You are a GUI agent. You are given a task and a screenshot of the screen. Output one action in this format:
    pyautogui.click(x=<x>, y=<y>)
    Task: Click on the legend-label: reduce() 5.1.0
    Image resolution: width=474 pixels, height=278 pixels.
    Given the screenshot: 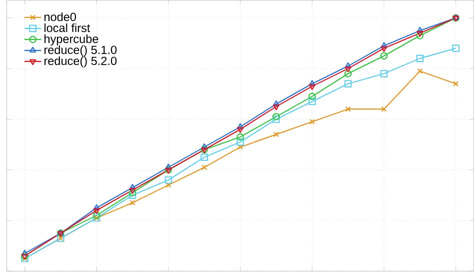 What is the action you would take?
    pyautogui.click(x=80, y=50)
    